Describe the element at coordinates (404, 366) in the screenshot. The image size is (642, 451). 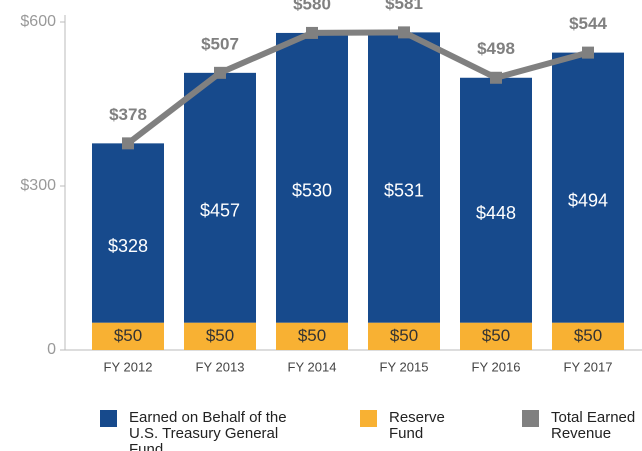
I see `x-tick-label: FY 2015` at that location.